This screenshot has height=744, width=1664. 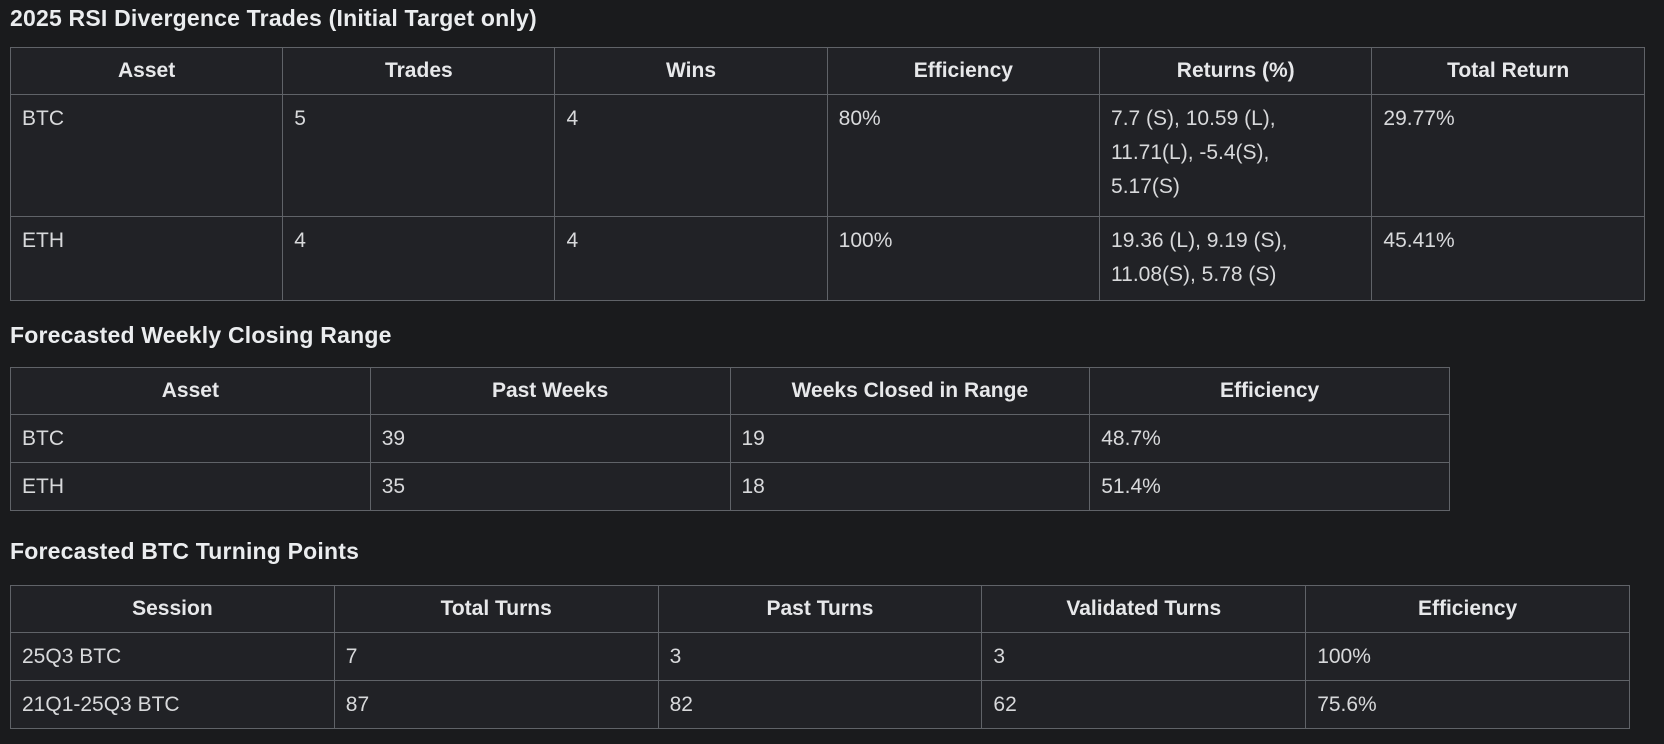 I want to click on cell-past-weeks: 39, so click(x=550, y=438).